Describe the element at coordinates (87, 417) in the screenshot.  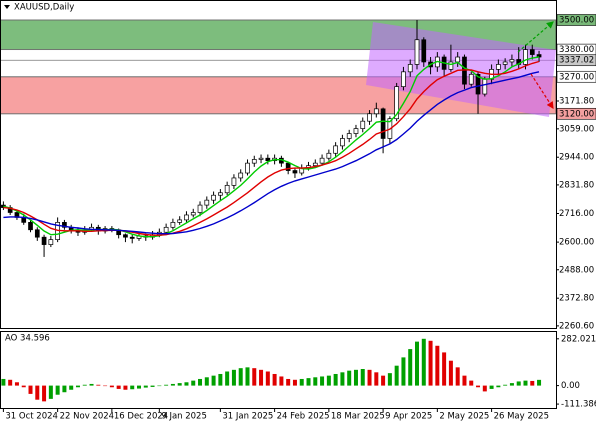
I see `x-tick-label: 22 Nov 2024` at that location.